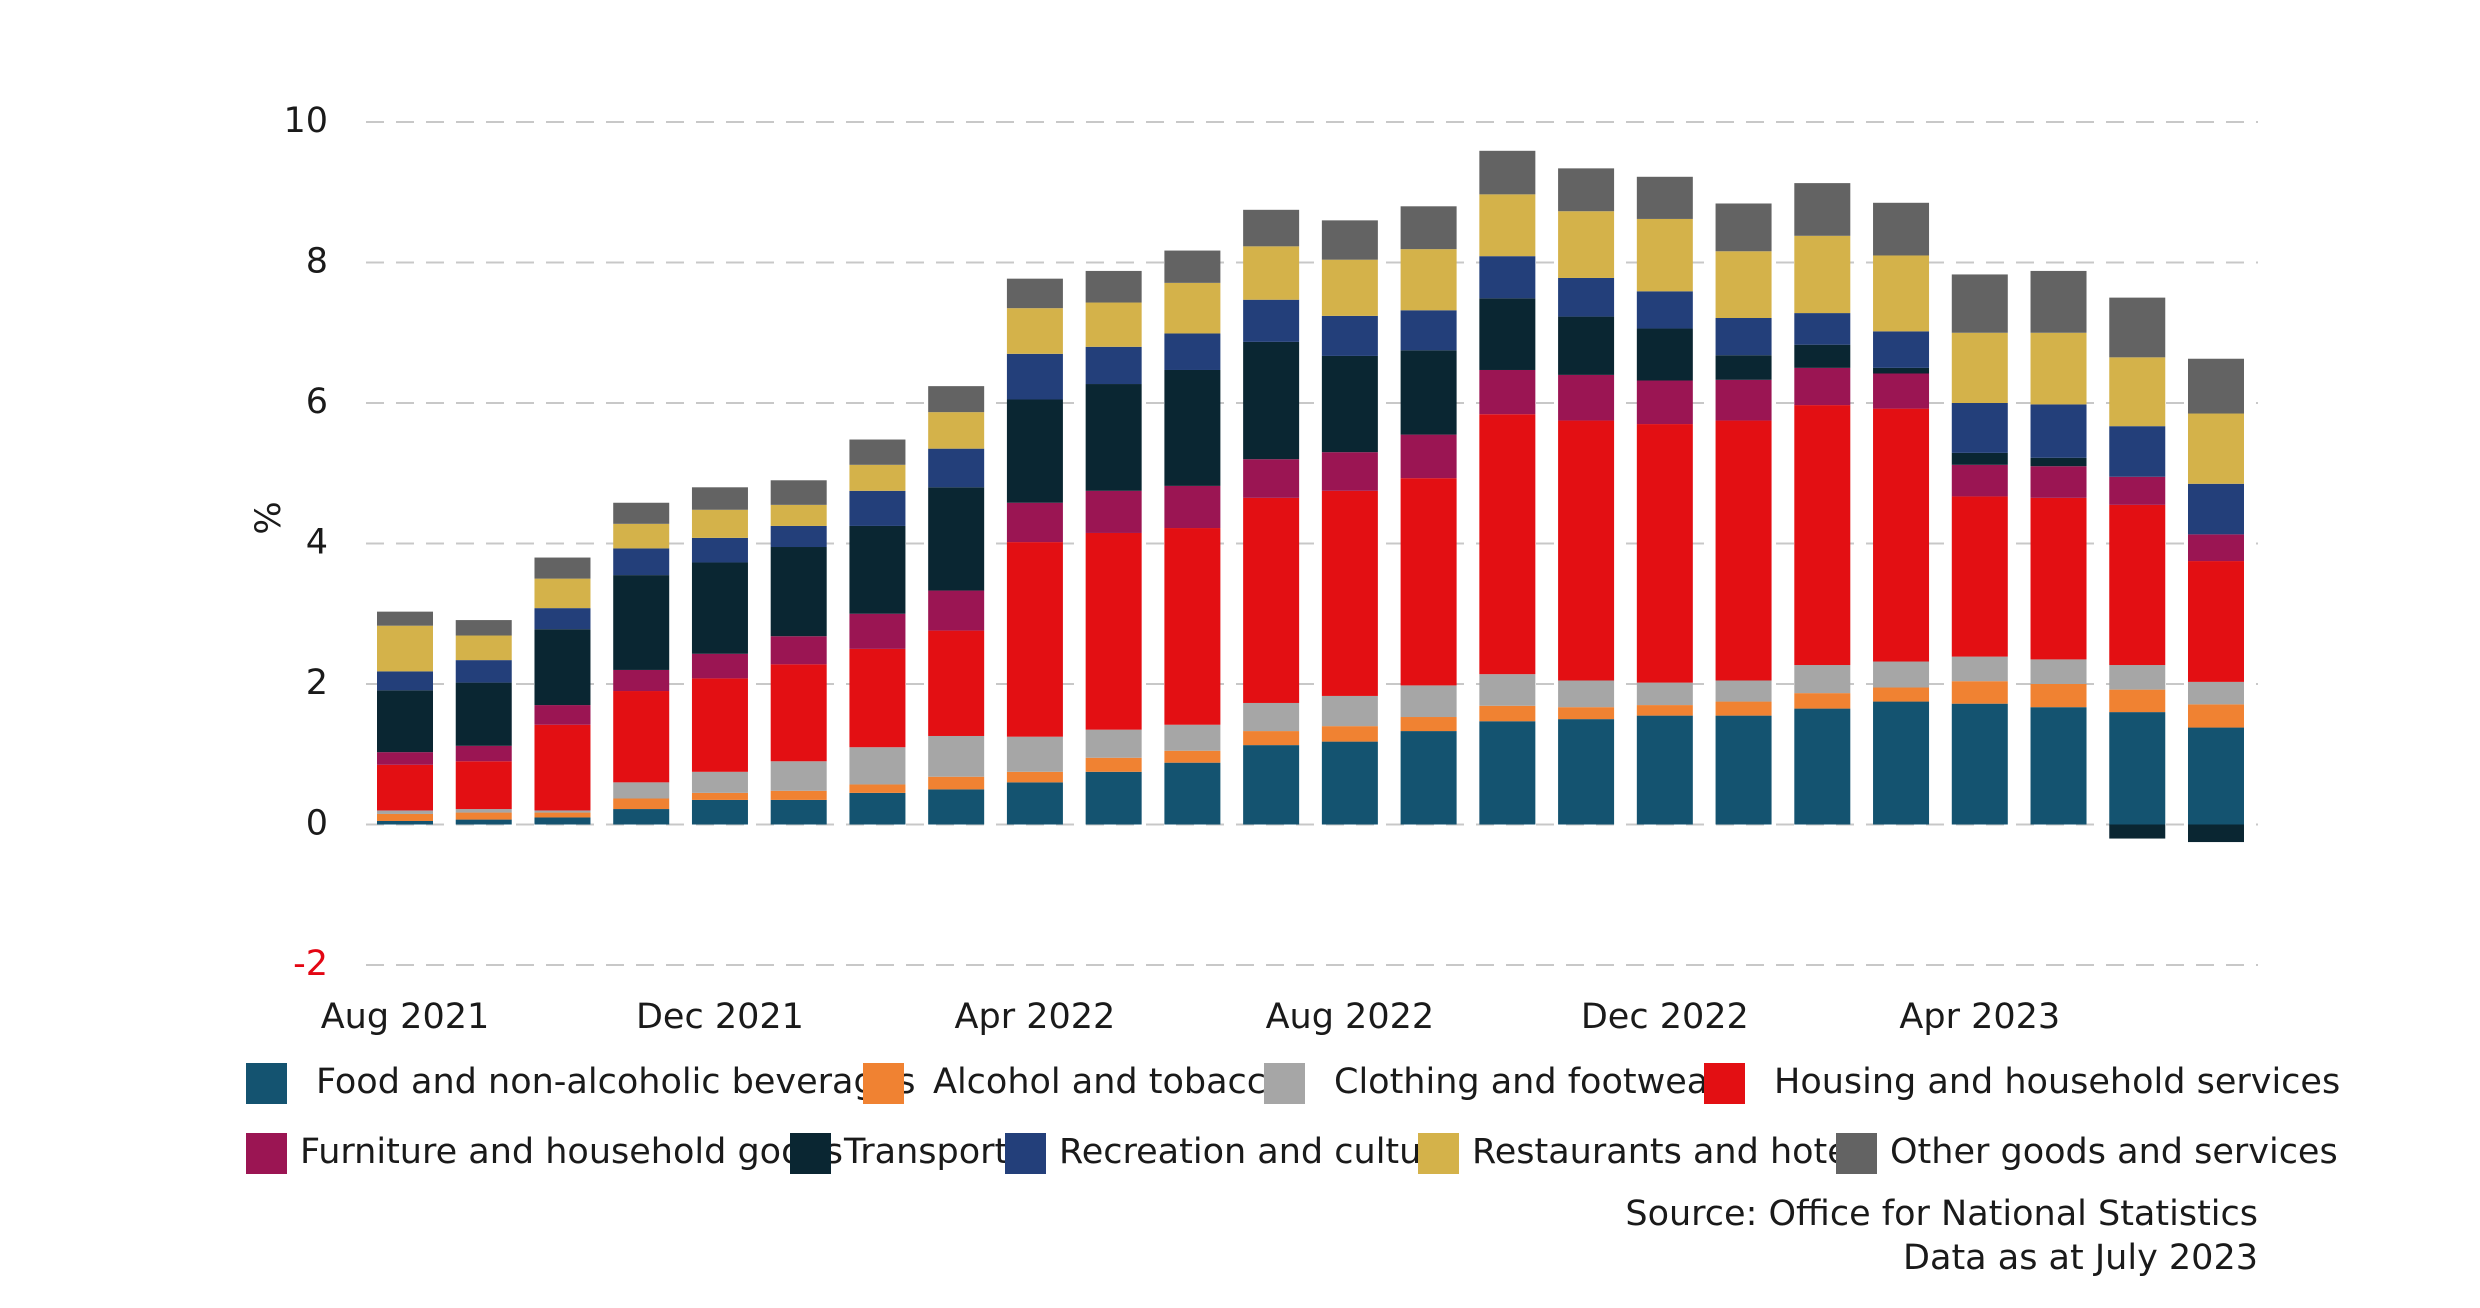 This screenshot has width=2480, height=1308. Describe the element at coordinates (616, 1082) in the screenshot. I see `legend-label: Food and non-alcoholic beverages` at that location.